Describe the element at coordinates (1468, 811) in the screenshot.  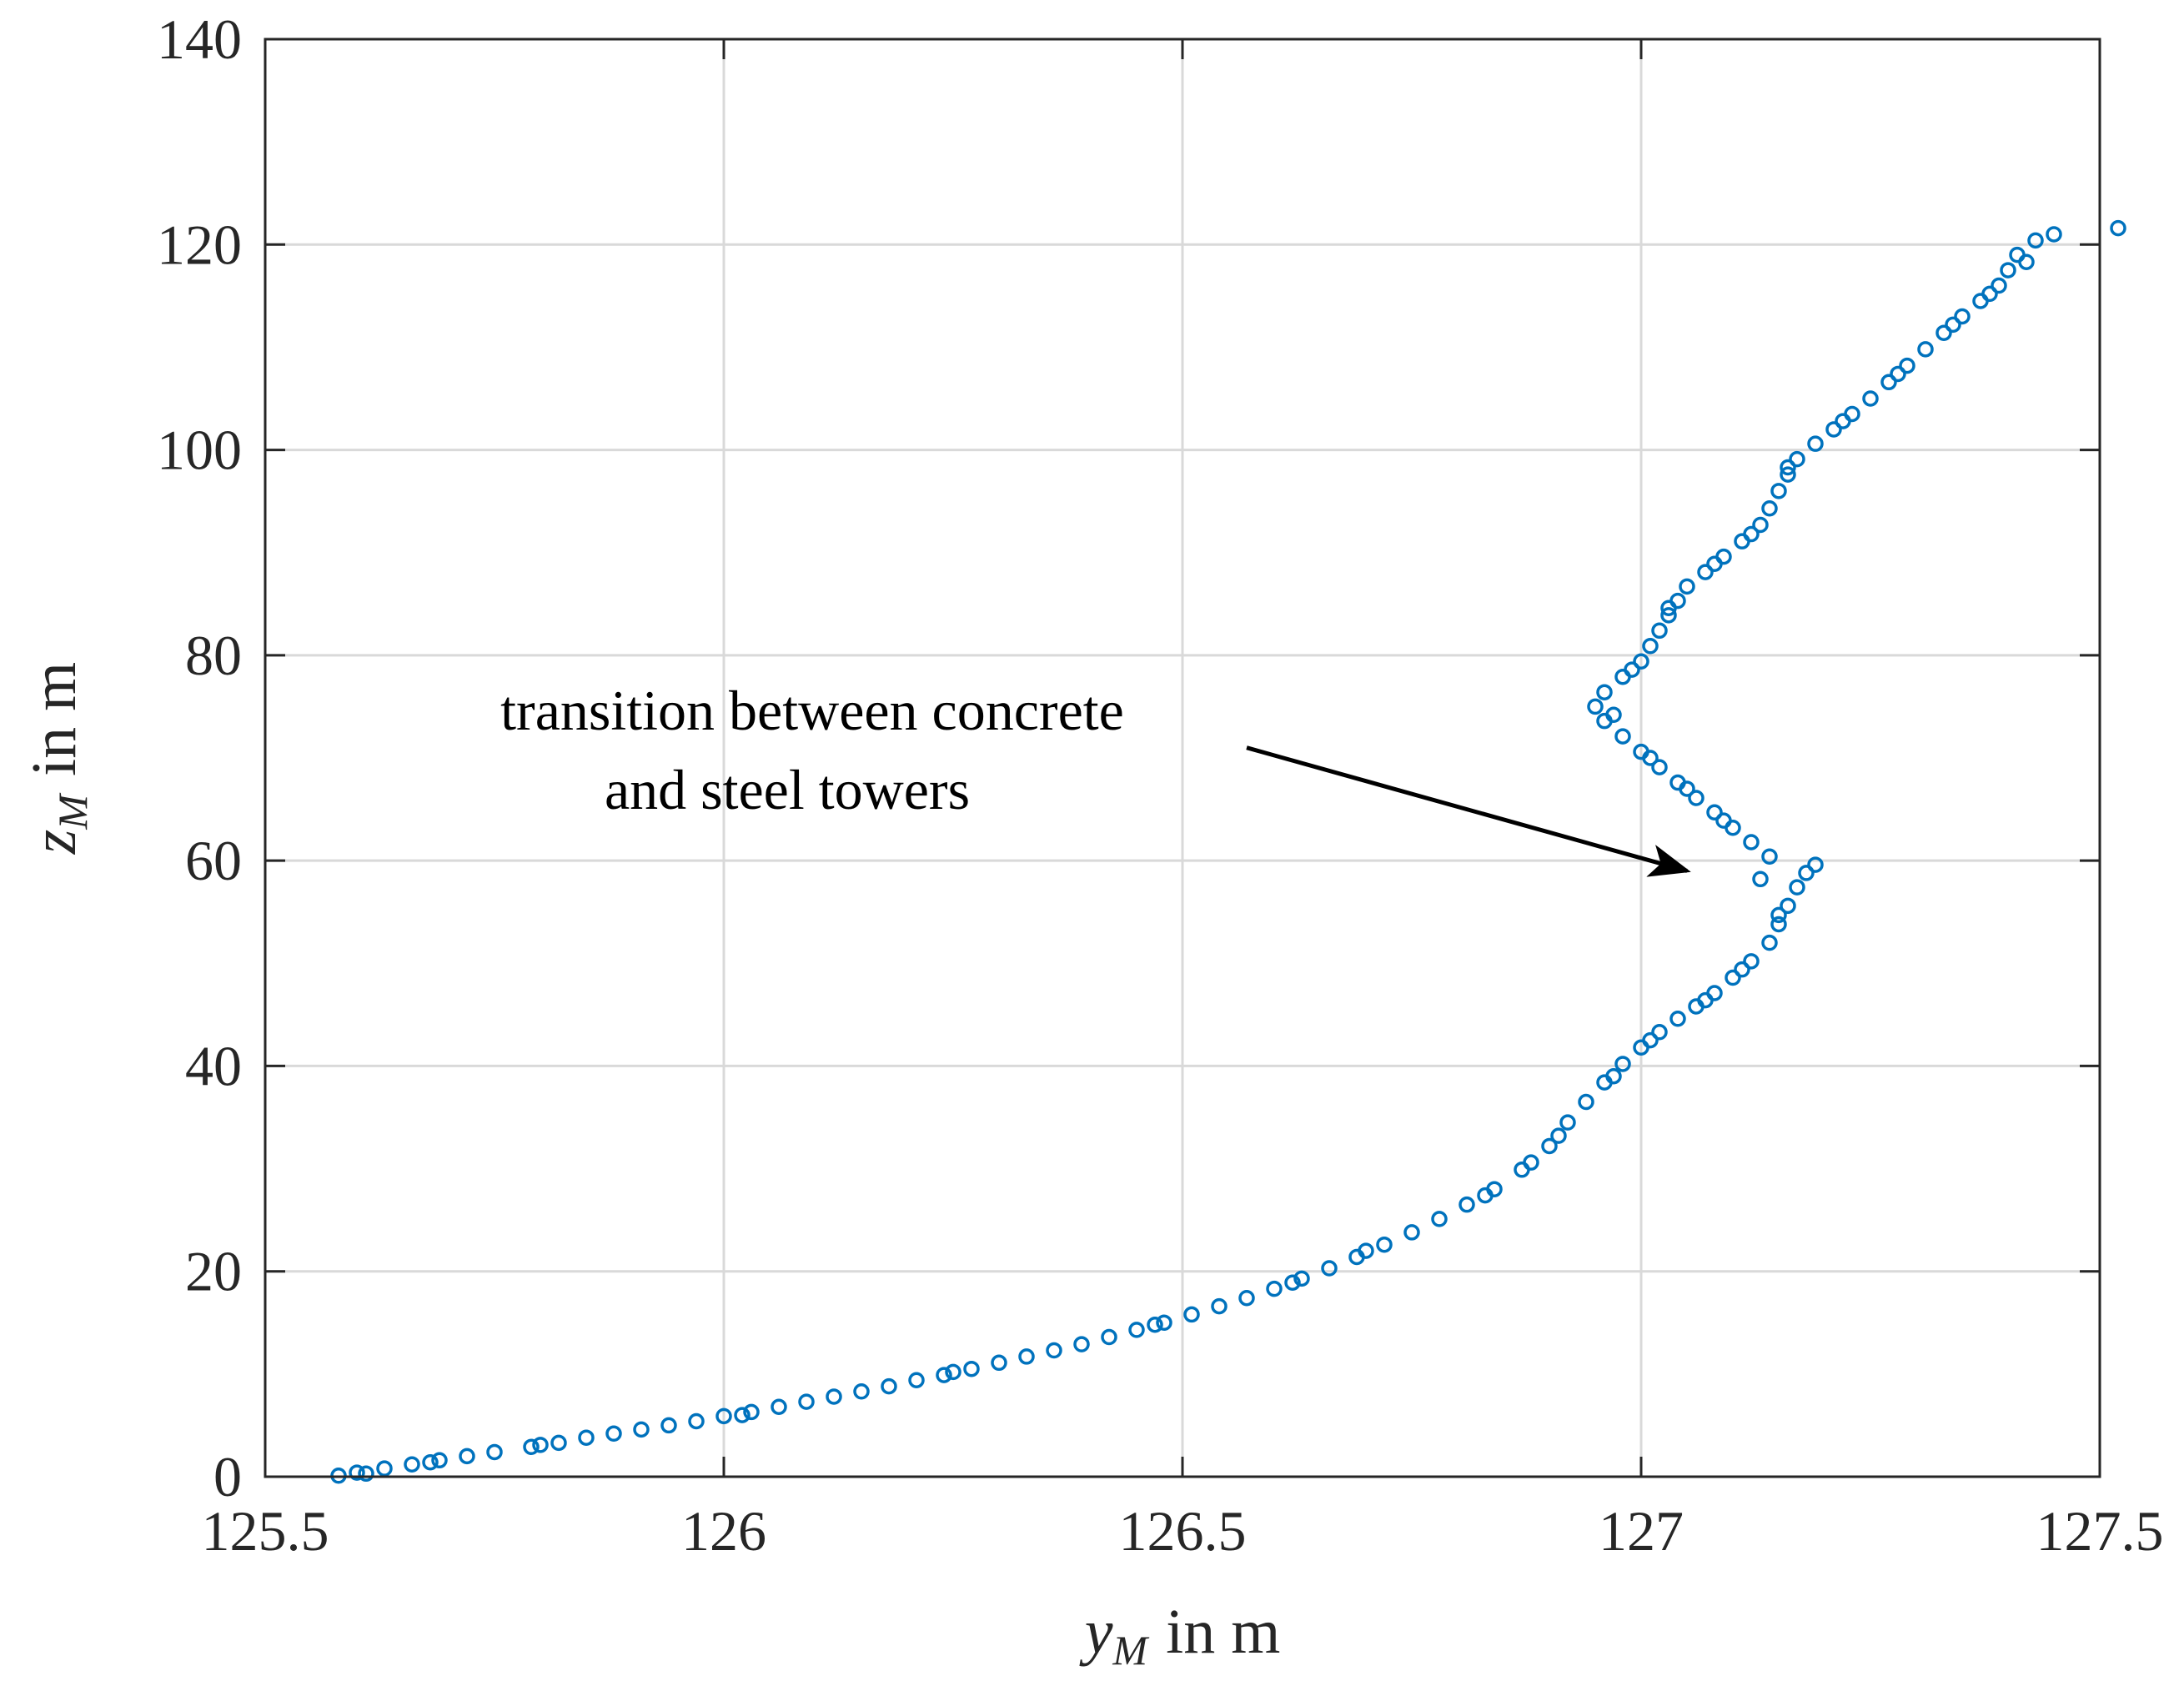
I see `annotation-arrow` at that location.